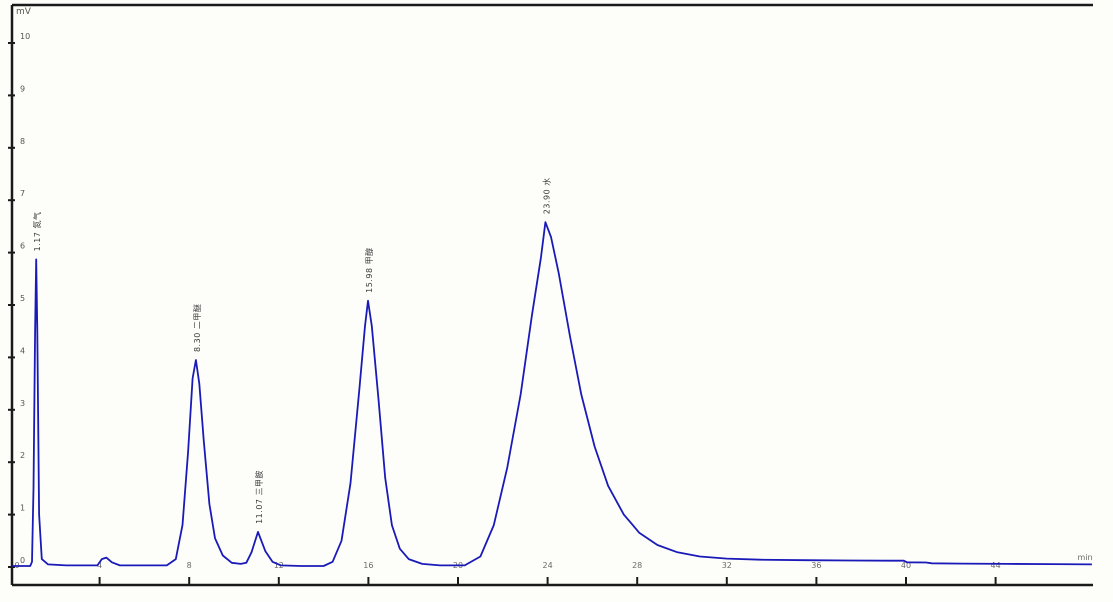 Image resolution: width=1113 pixels, height=602 pixels. What do you see at coordinates (996, 565) in the screenshot?
I see `x-tick-label: 44` at bounding box center [996, 565].